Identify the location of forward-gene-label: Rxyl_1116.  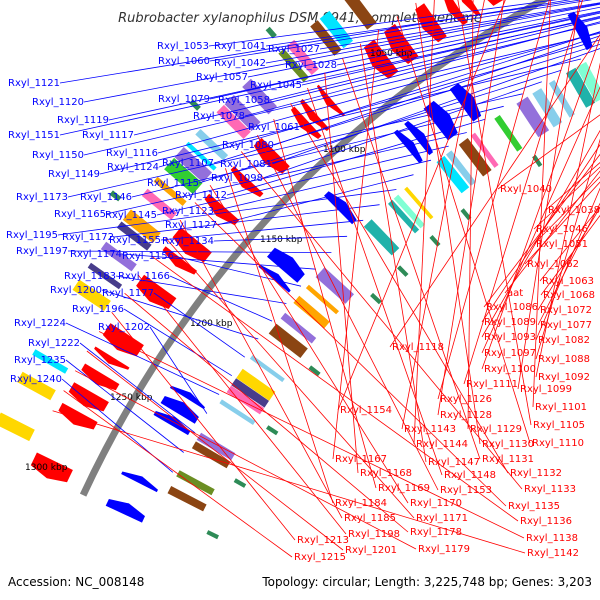
(132, 153).